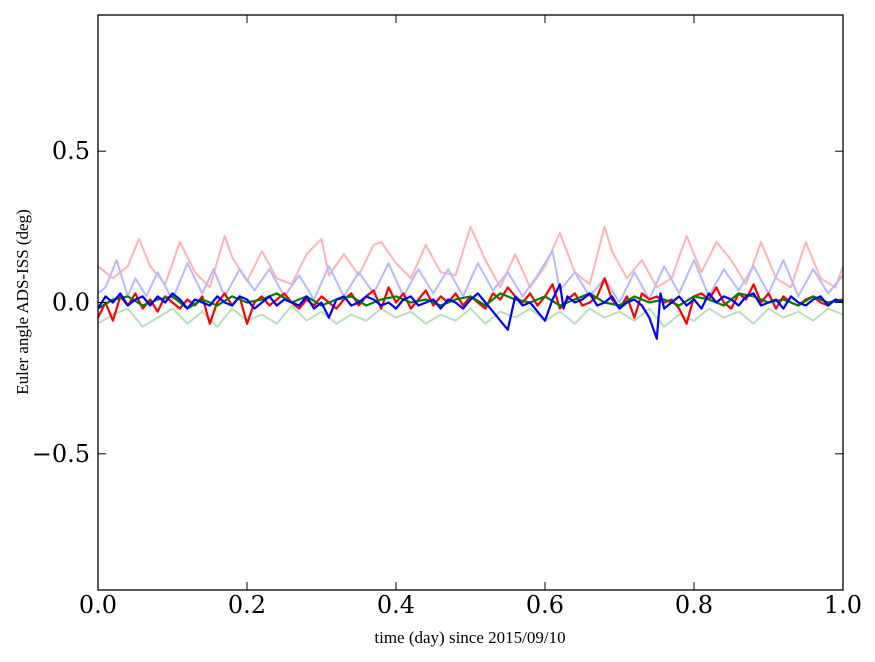 Image resolution: width=875 pixels, height=662 pixels. What do you see at coordinates (71, 151) in the screenshot?
I see `y-tick-label: 0.5` at bounding box center [71, 151].